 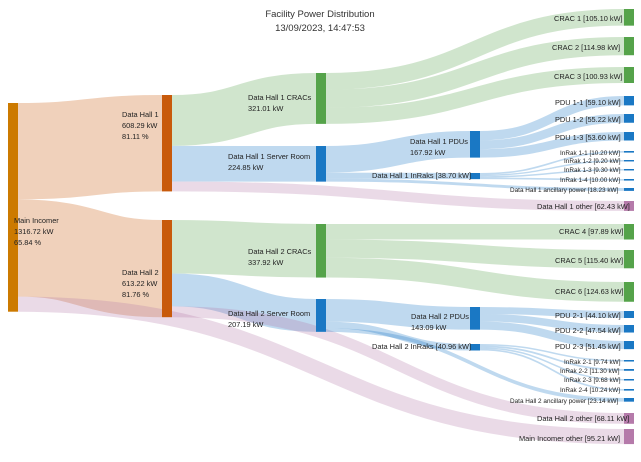 What do you see at coordinates (588, 137) in the screenshot?
I see `node-label-pdu13: PDU 1-3 [53.60 kW]` at bounding box center [588, 137].